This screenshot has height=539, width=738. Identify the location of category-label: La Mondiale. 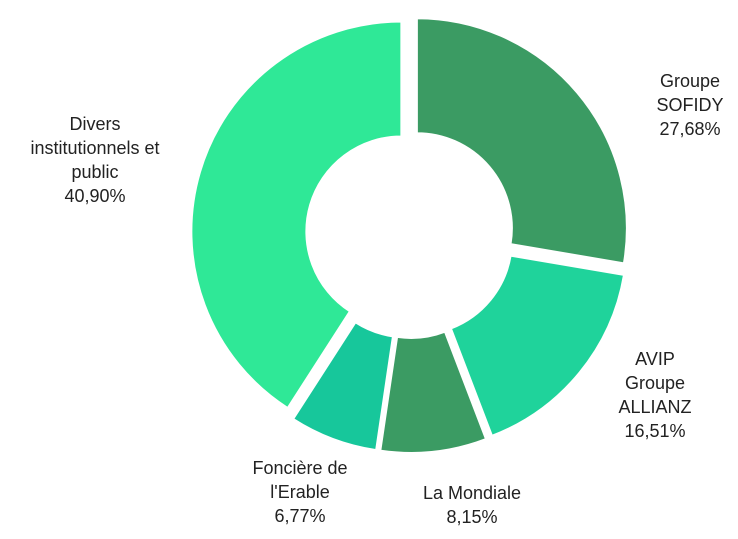
(472, 493).